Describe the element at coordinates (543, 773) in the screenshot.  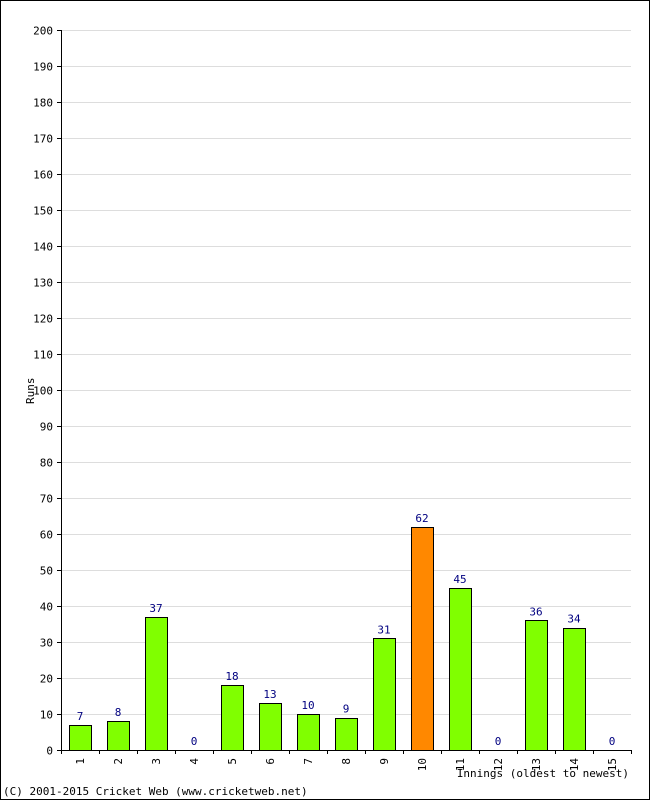
I see `x-axis-title: Innings (oldest to newest)` at that location.